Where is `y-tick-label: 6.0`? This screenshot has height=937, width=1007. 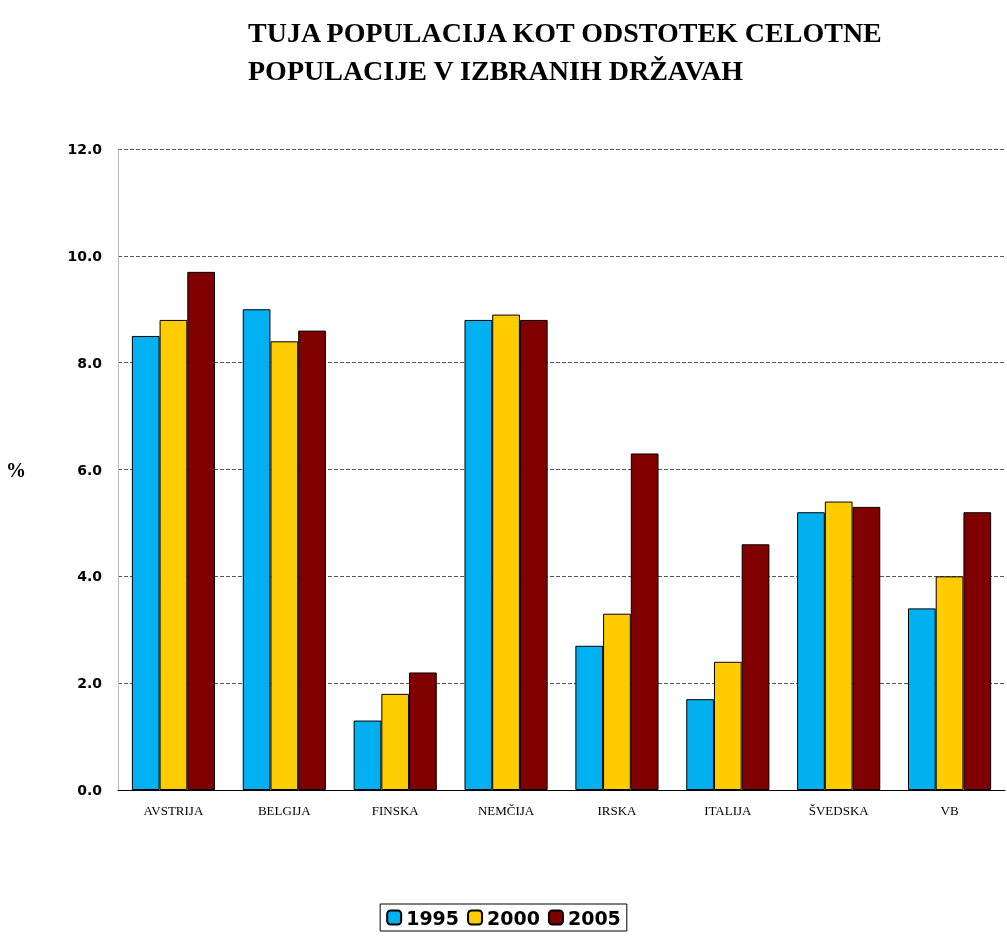
y-tick-label: 6.0 is located at coordinates (90, 469).